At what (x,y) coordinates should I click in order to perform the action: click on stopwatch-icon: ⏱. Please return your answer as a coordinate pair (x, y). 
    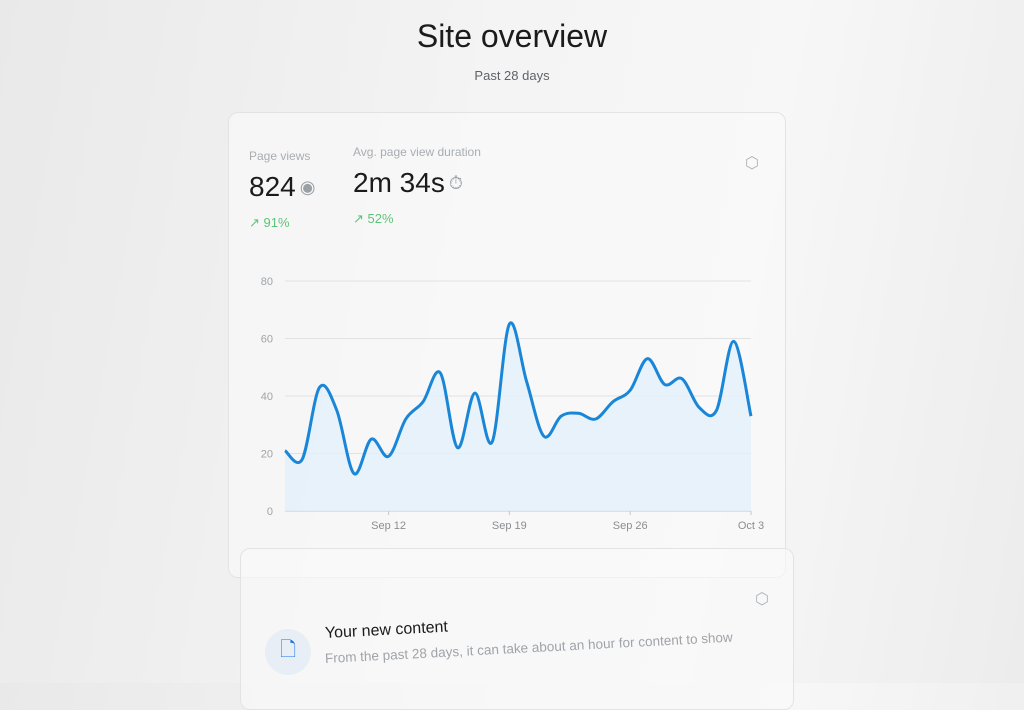
    Looking at the image, I should click on (455, 182).